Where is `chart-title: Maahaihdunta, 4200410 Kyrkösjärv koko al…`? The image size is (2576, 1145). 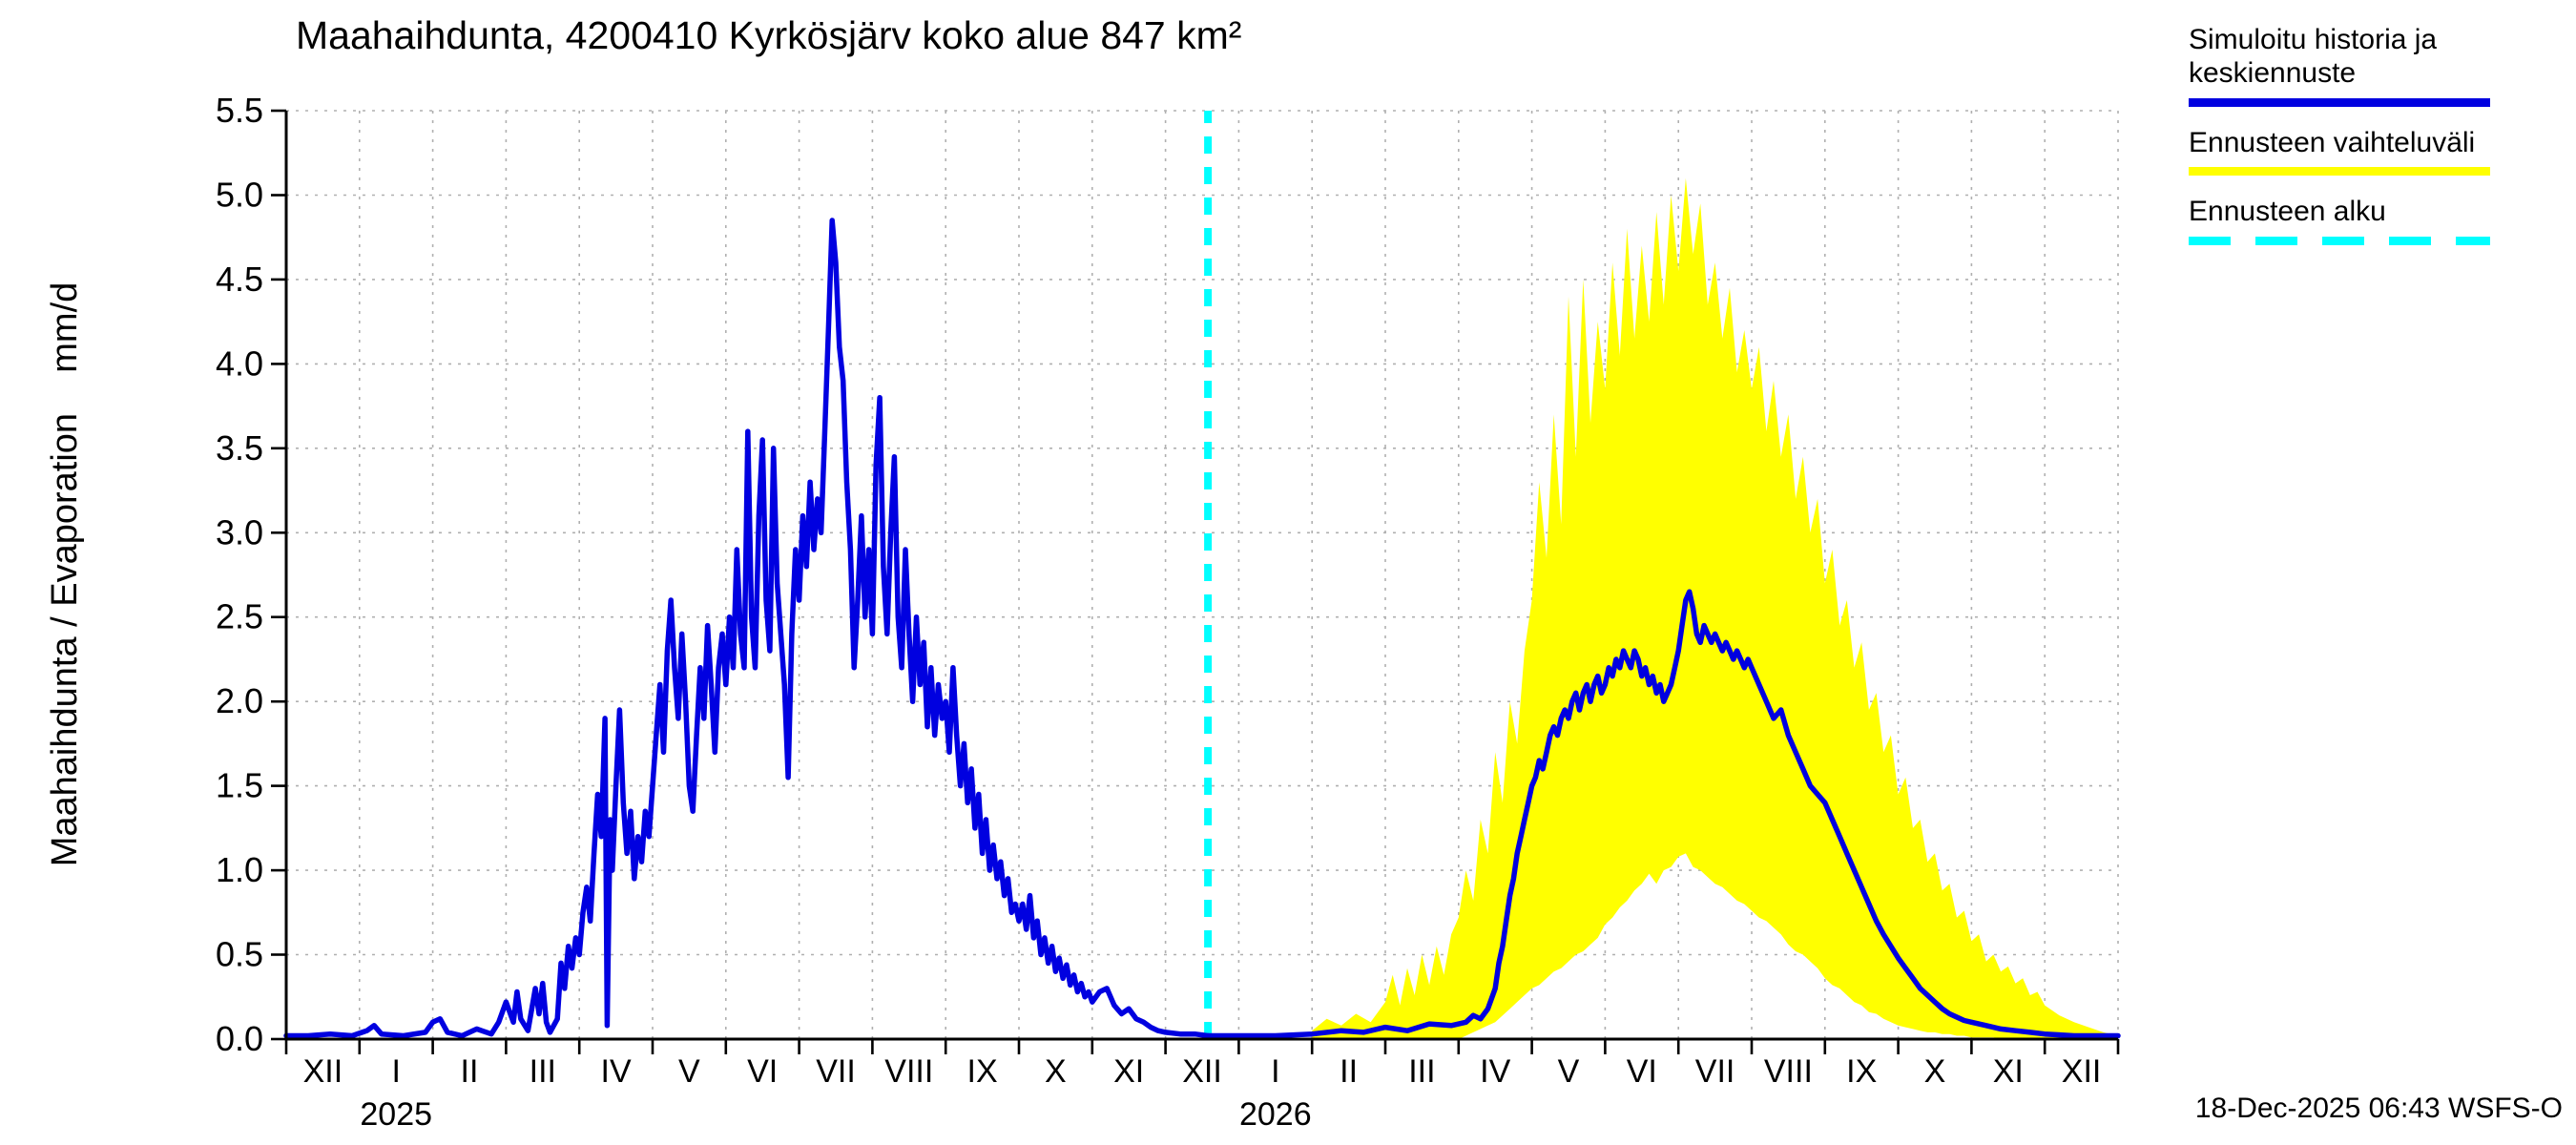
chart-title: Maahaihdunta, 4200410 Kyrkösjärv koko al… is located at coordinates (769, 35).